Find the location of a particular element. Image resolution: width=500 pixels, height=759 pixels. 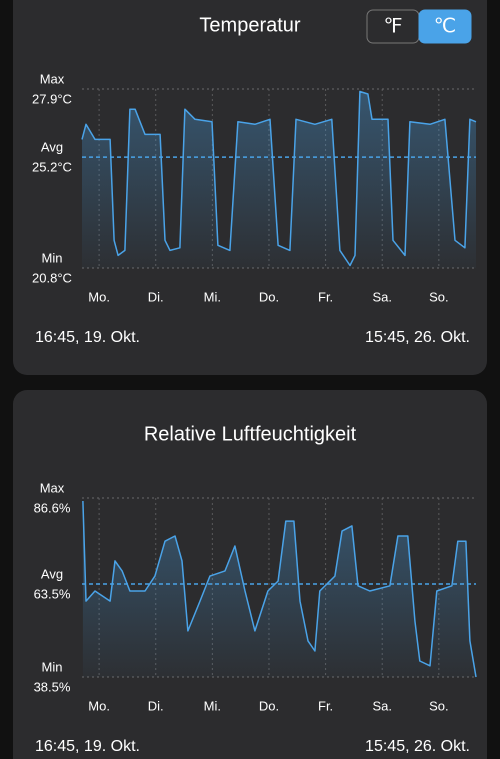

y-tick-label: 27.9°C is located at coordinates (52, 98).